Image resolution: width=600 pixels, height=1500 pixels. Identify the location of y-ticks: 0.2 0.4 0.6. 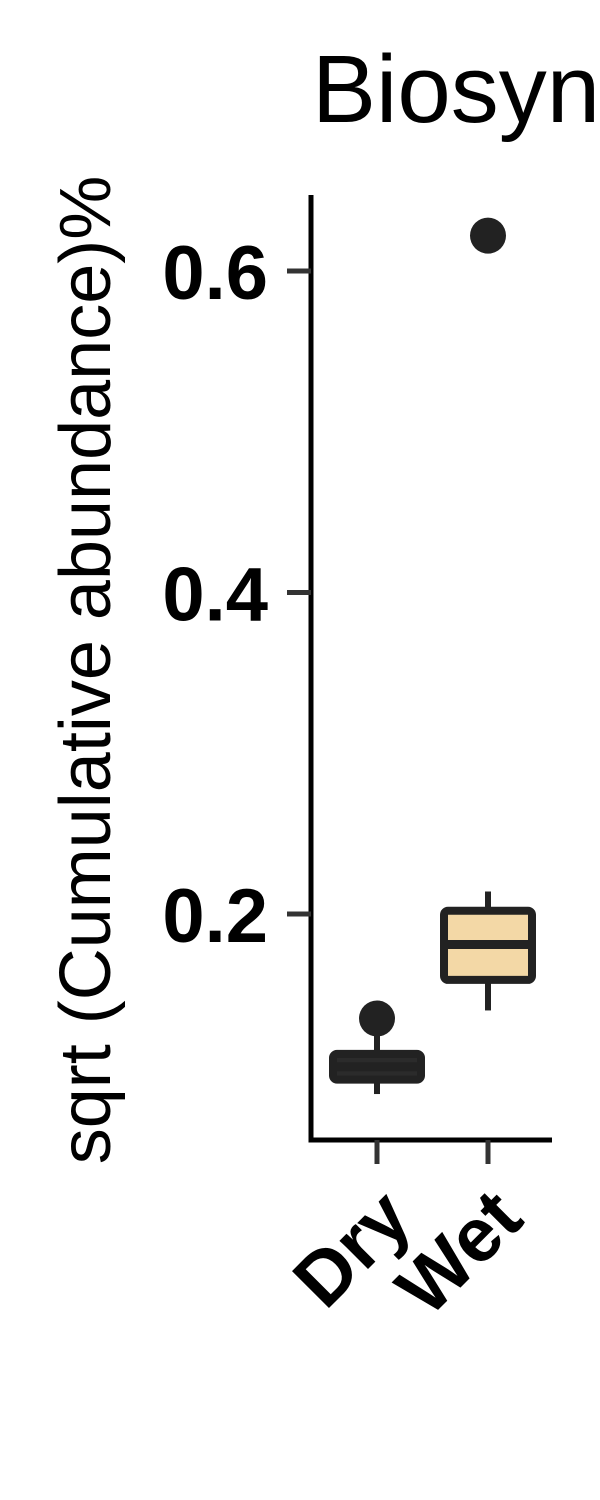
(236, 595).